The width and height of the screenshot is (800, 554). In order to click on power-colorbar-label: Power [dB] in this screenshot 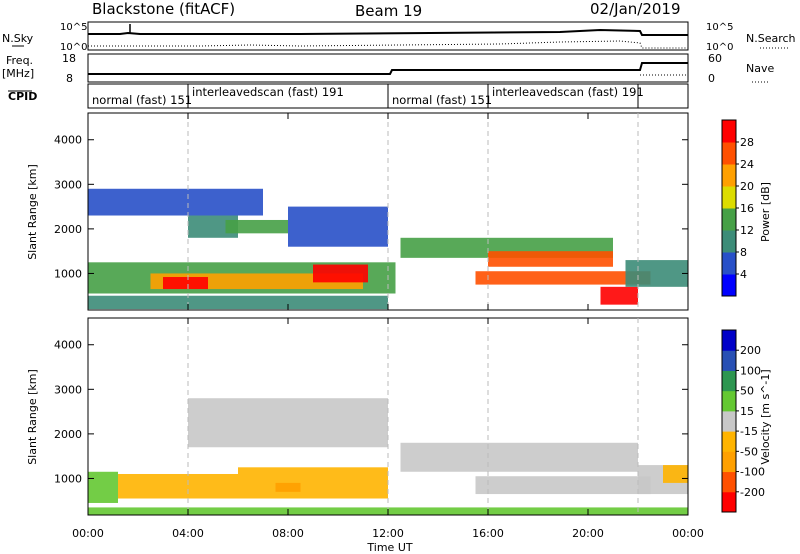, I will do `click(765, 212)`.